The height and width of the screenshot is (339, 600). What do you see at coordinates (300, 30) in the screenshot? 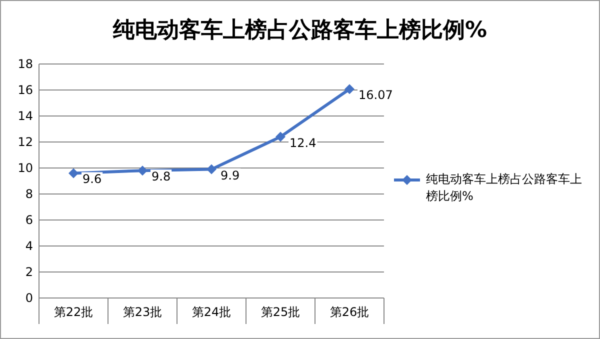
I see `chart-title: 纯电动客车上榜占公路客车上榜比例%` at bounding box center [300, 30].